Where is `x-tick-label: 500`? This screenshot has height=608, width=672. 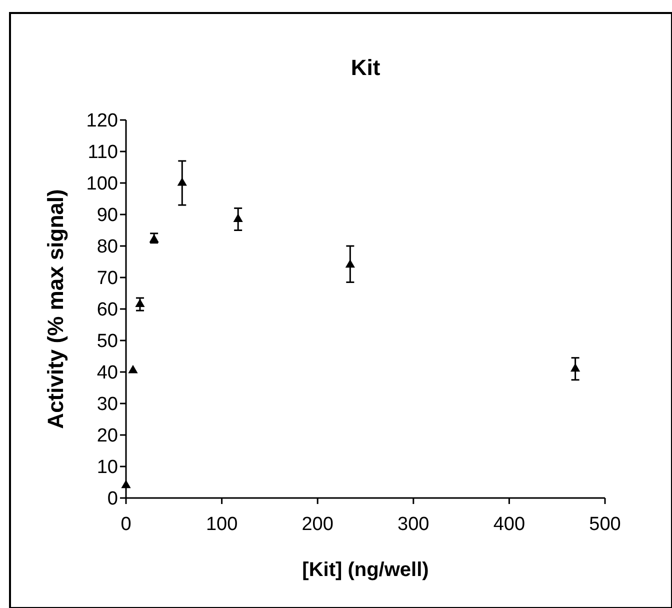
x-tick-label: 500 is located at coordinates (605, 524).